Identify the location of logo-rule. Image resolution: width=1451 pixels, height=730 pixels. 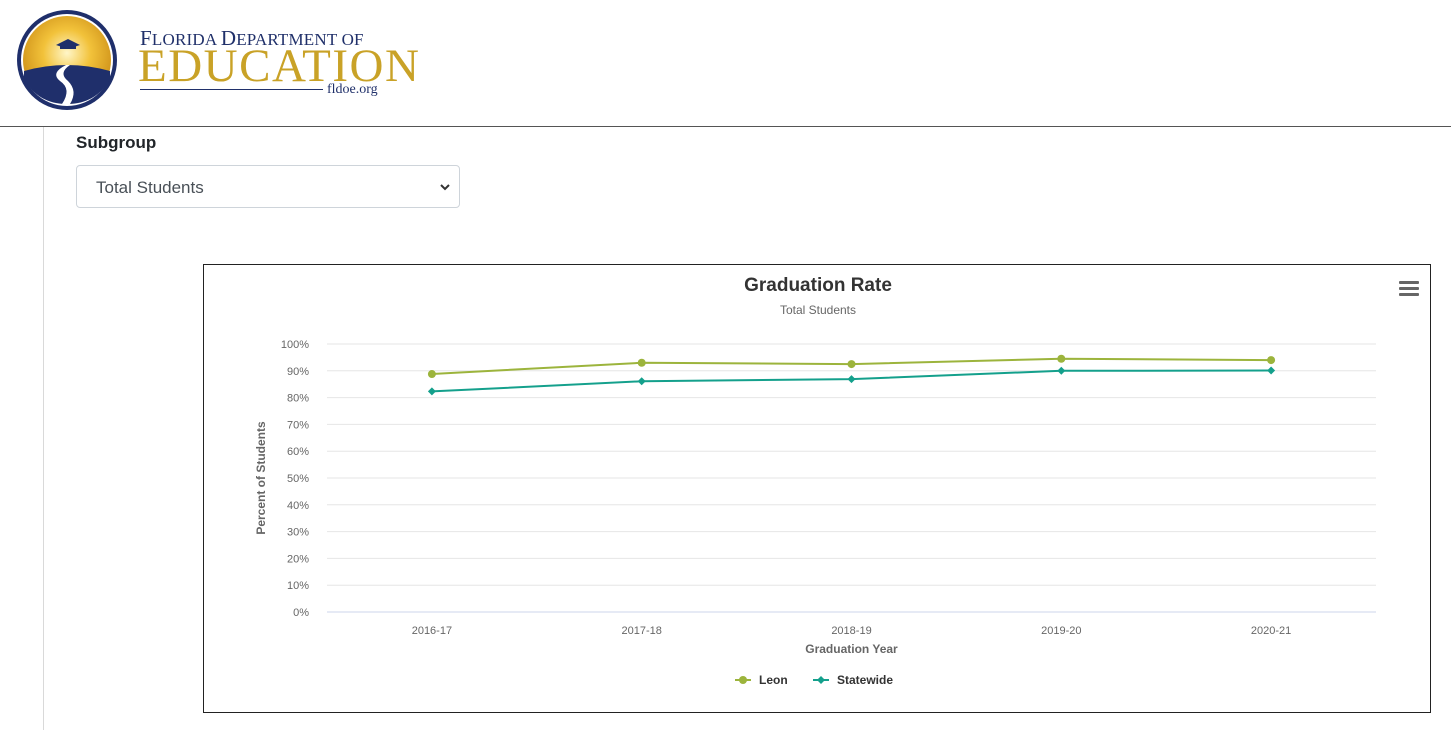
(231, 89).